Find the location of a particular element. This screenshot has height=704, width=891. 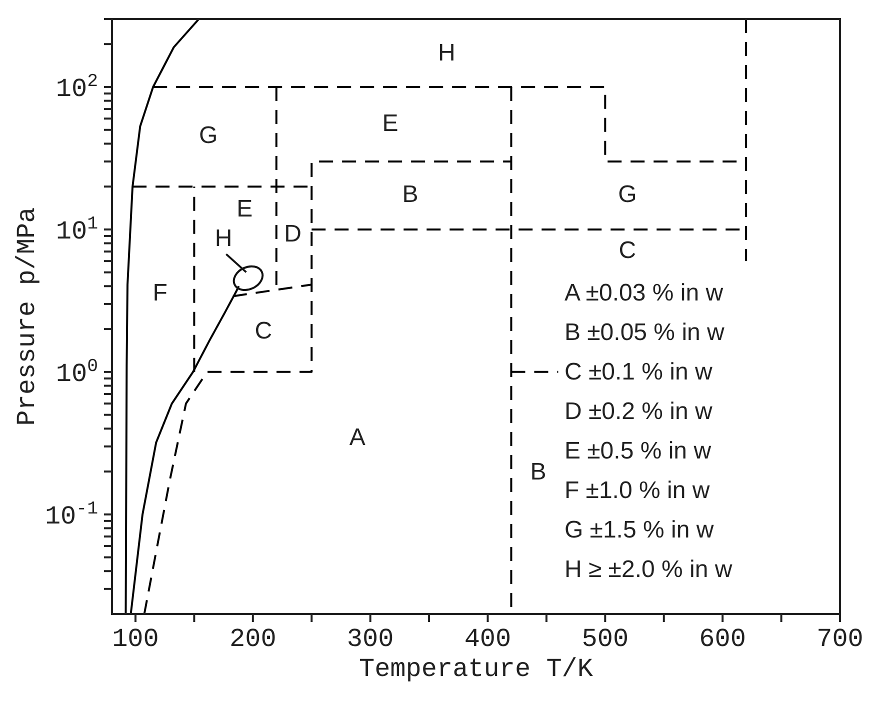

annotation: D ±0.2 % in w is located at coordinates (639, 412).